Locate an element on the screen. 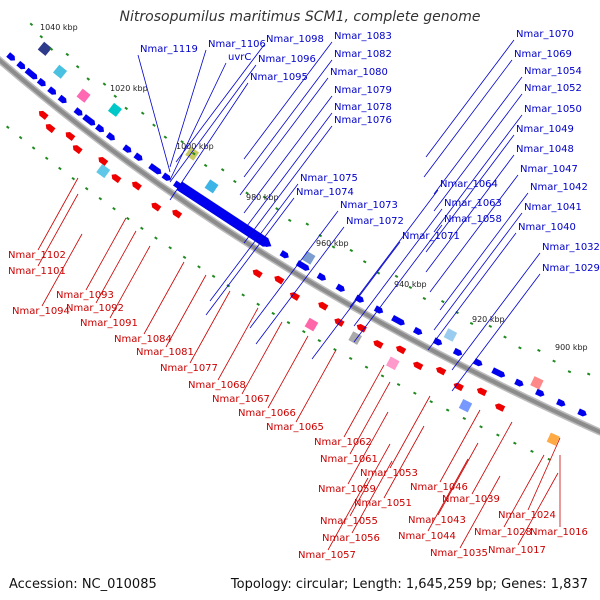  reverse-gene-label: Nmar_1092 is located at coordinates (95, 308).